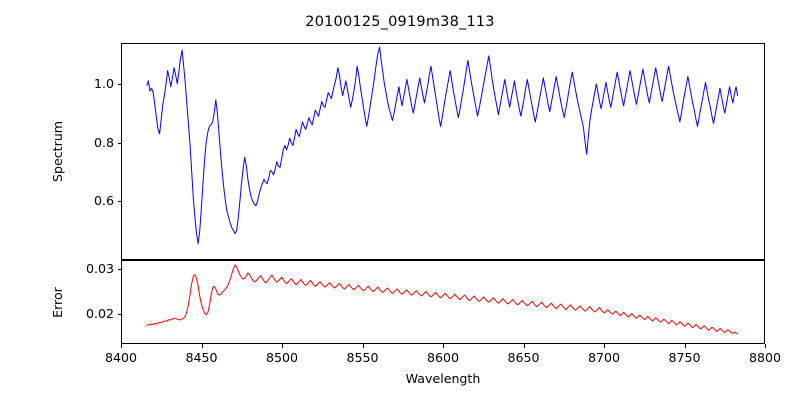 The image size is (800, 400). I want to click on xtick-label-8: 8800, so click(765, 357).